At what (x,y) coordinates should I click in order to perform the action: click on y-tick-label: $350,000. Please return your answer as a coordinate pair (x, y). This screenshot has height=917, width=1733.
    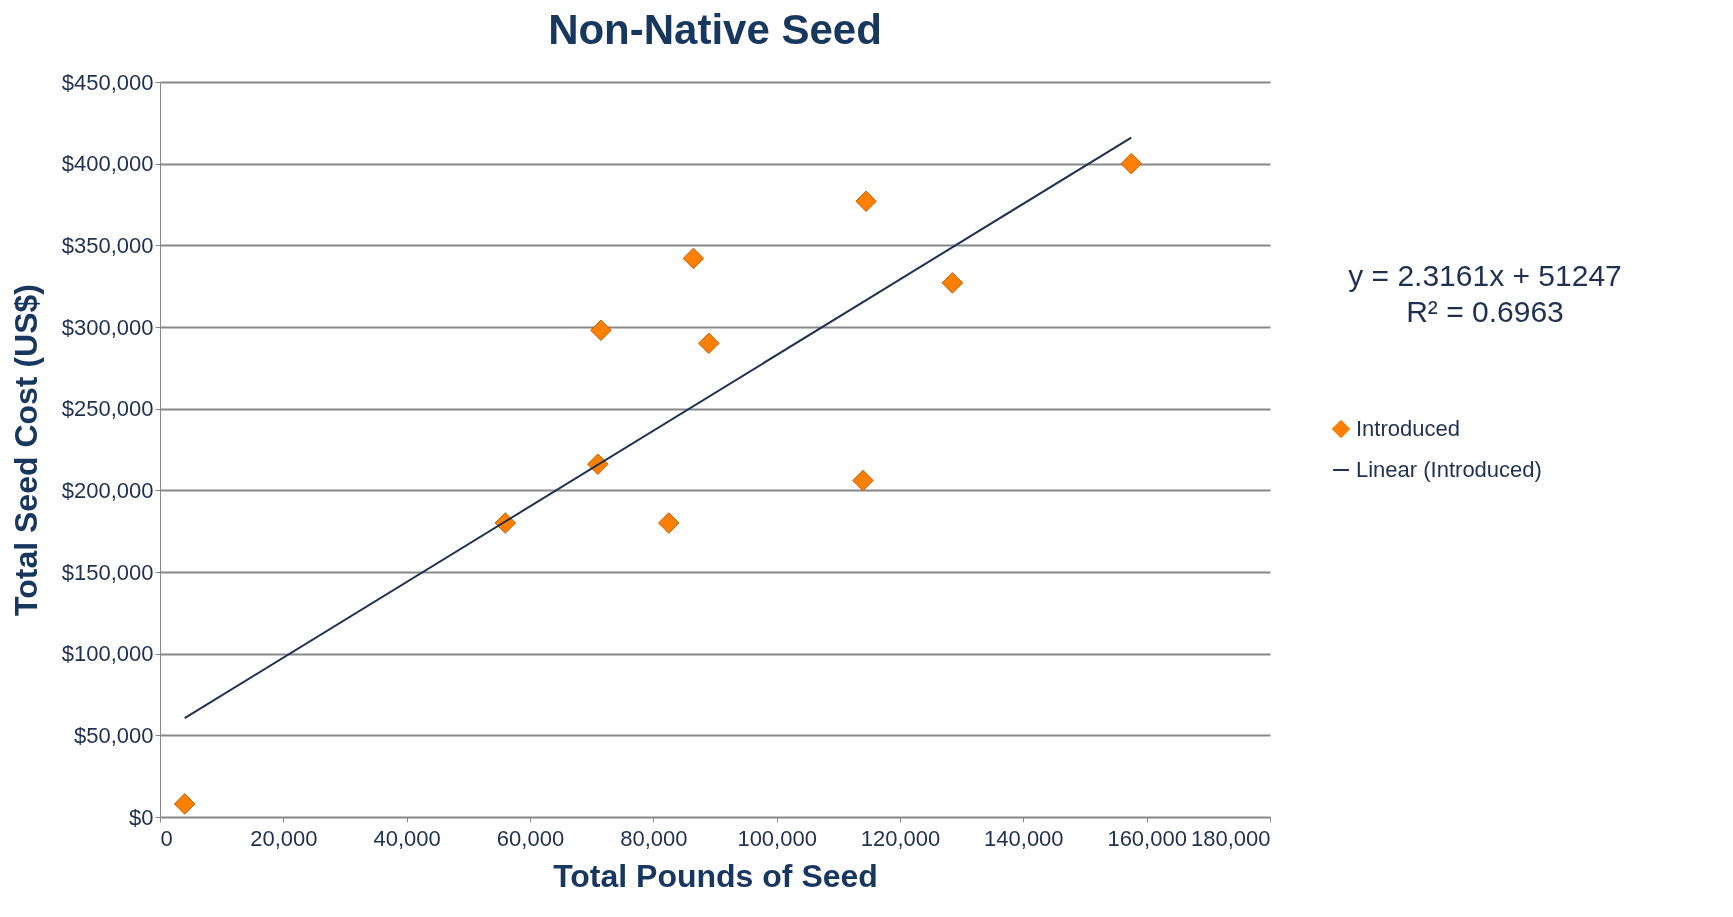
    Looking at the image, I should click on (107, 245).